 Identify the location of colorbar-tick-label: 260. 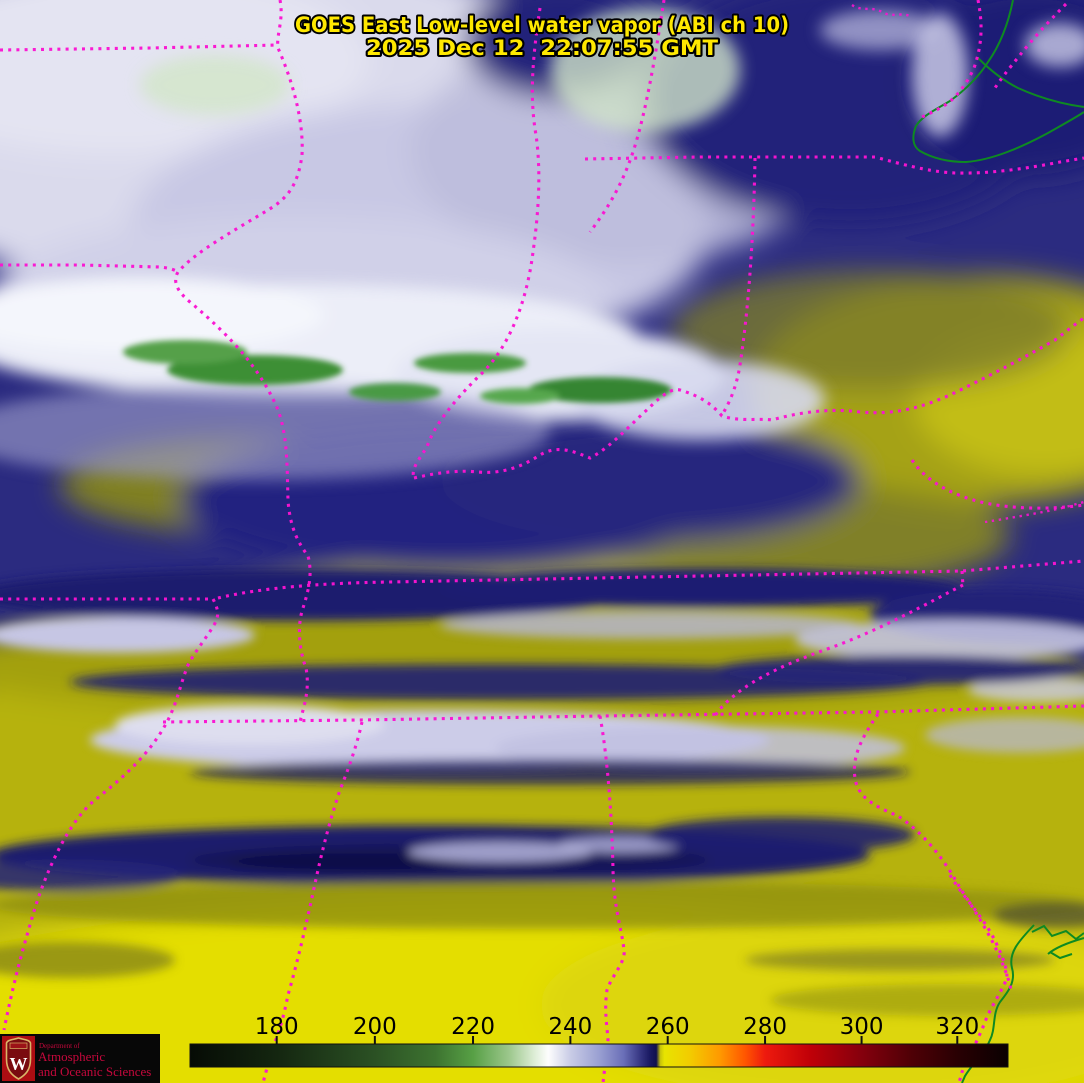
(668, 1027).